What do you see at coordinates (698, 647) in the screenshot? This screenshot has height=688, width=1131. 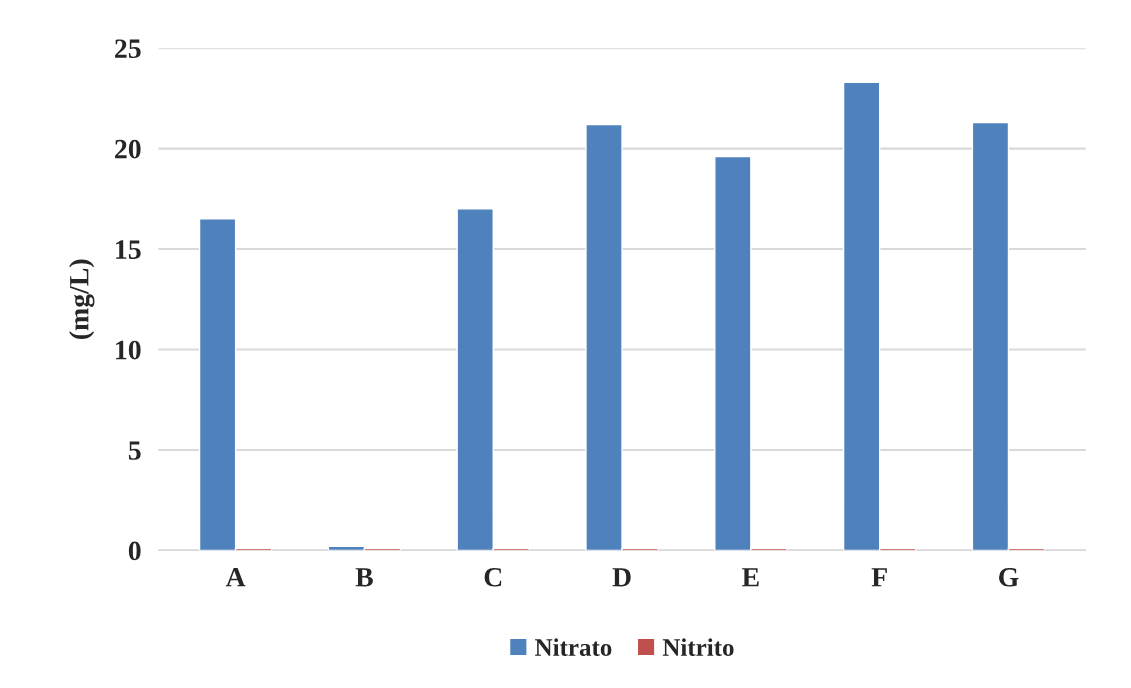 I see `legend-label: Nitrito` at bounding box center [698, 647].